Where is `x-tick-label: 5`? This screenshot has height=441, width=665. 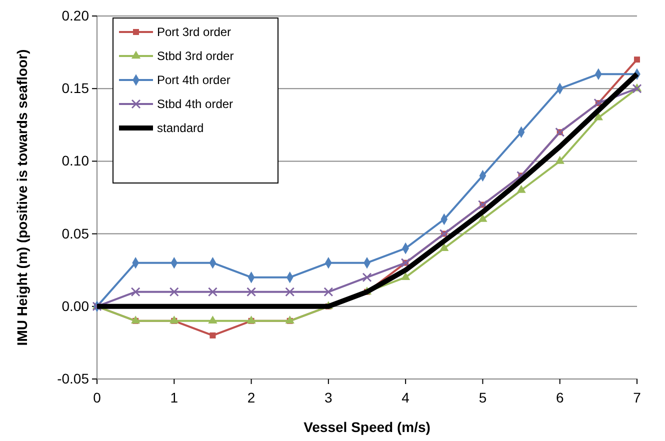
x-tick-label: 5 is located at coordinates (482, 397).